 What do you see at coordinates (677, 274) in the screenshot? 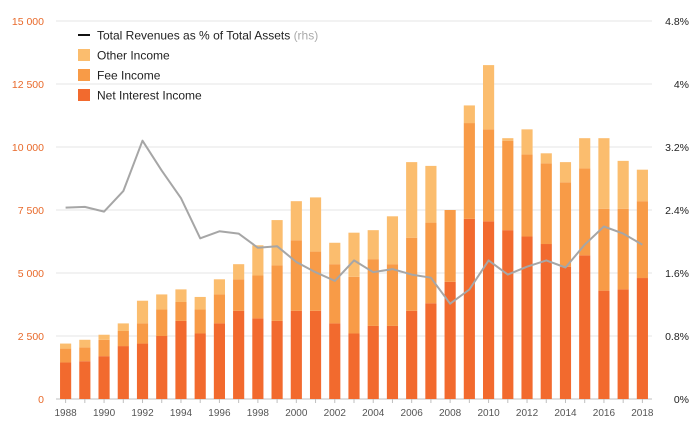
I see `y-right-tick-label: 1.6%` at bounding box center [677, 274].